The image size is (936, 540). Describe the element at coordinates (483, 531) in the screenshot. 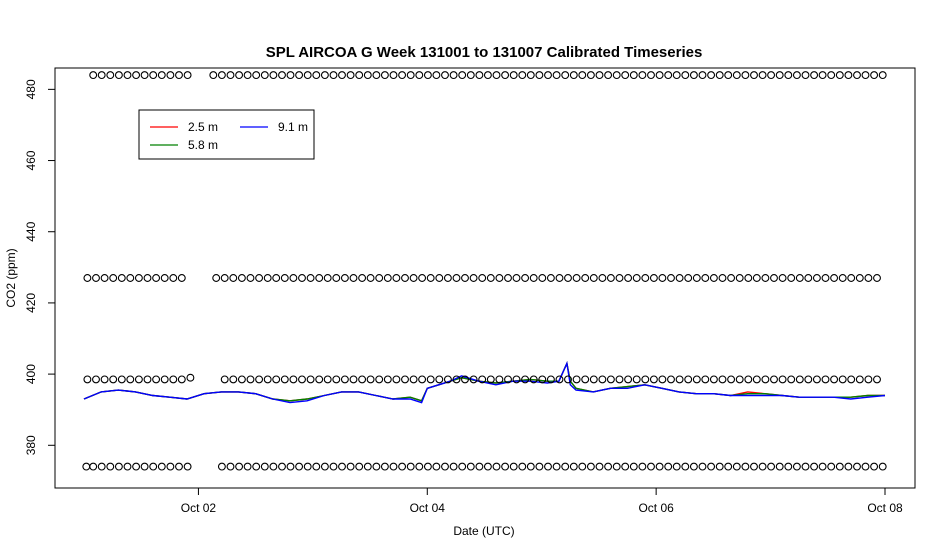

I see `x-axis-label: Date (UTC)` at that location.